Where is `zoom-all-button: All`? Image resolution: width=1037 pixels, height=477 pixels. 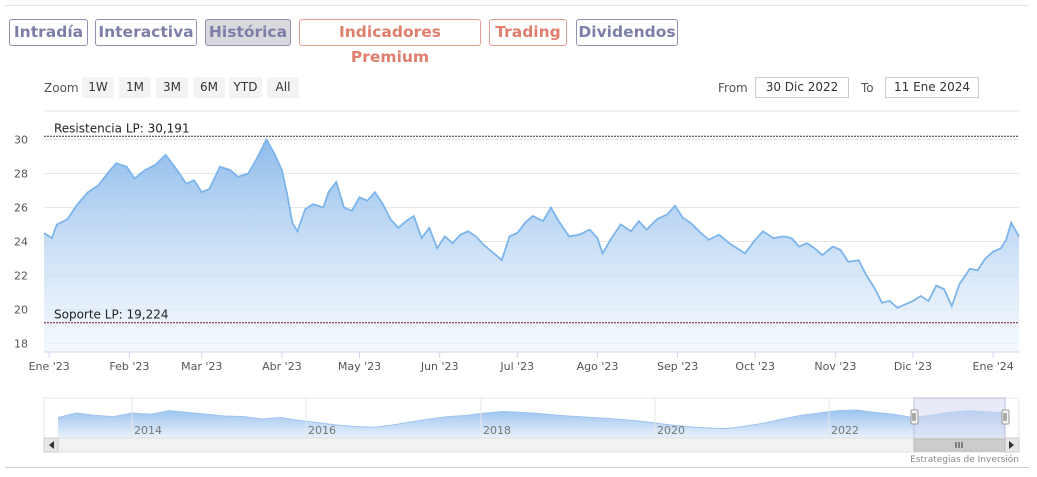 zoom-all-button: All is located at coordinates (283, 87).